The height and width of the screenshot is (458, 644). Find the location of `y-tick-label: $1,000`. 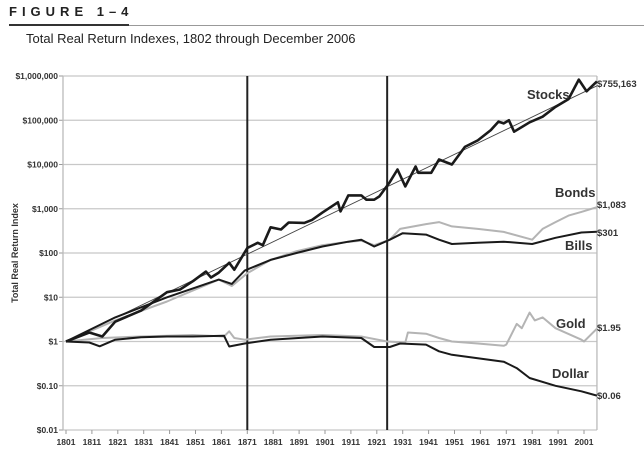

y-tick-label: $1,000 is located at coordinates (45, 209).